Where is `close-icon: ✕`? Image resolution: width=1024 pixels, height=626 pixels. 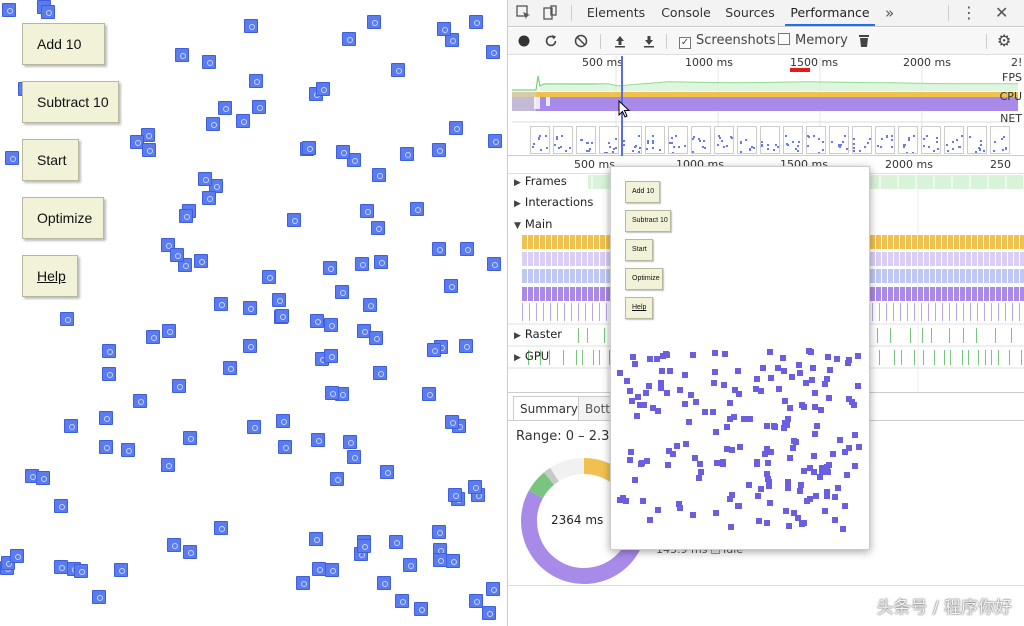 close-icon: ✕ is located at coordinates (1002, 12).